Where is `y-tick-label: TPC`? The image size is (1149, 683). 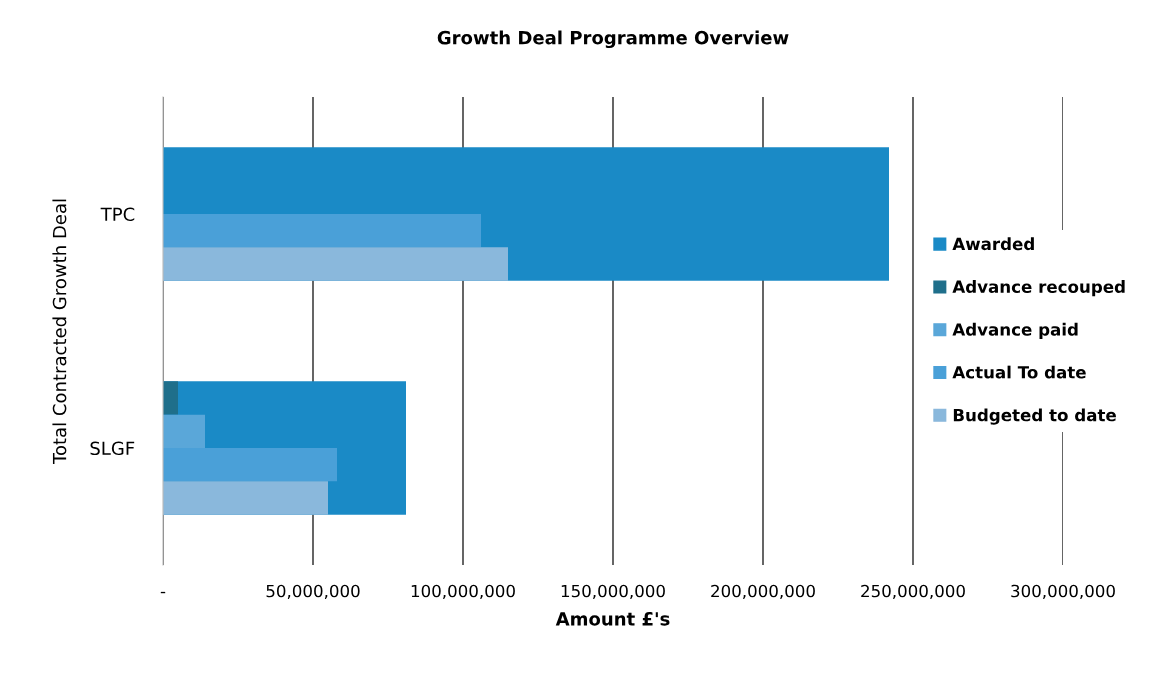 y-tick-label: TPC is located at coordinates (117, 214).